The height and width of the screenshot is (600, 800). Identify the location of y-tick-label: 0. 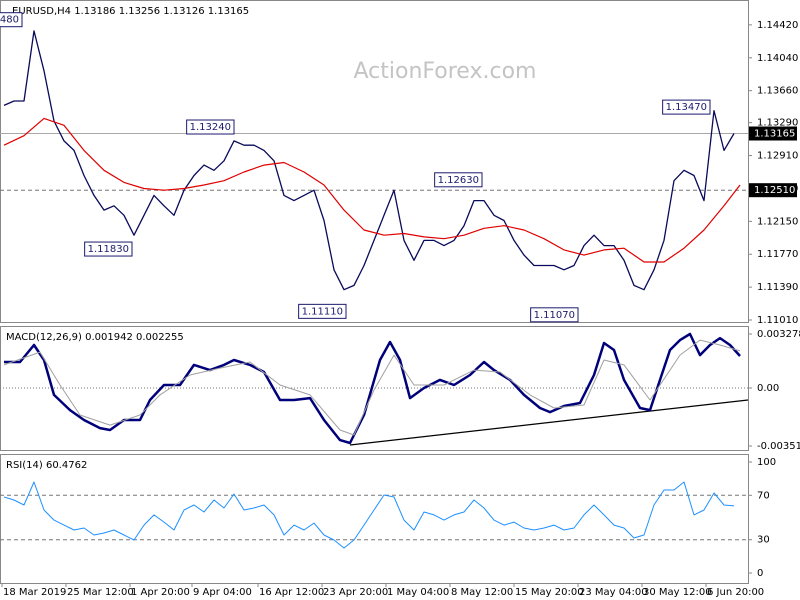
(760, 573).